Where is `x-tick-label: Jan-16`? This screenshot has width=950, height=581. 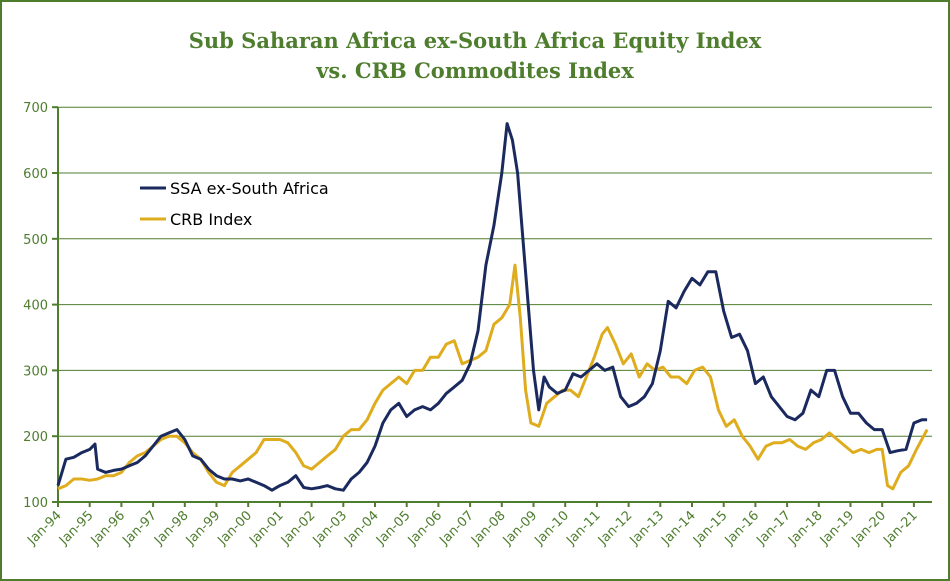
x-tick-label: Jan-16 is located at coordinates (742, 528).